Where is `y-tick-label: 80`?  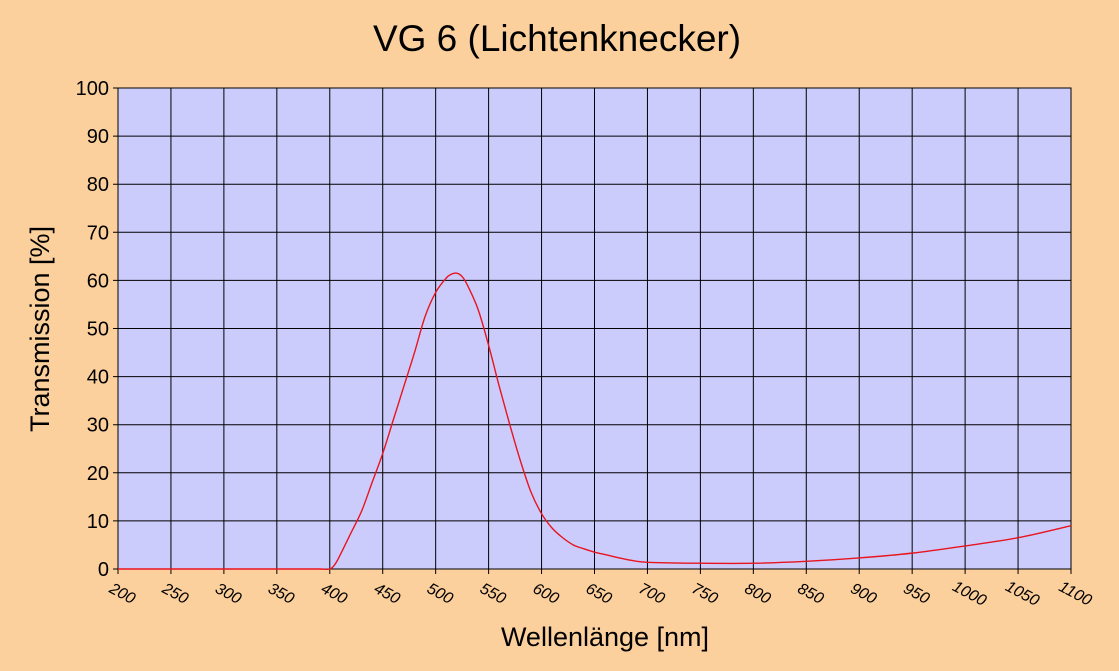
y-tick-label: 80 is located at coordinates (98, 185).